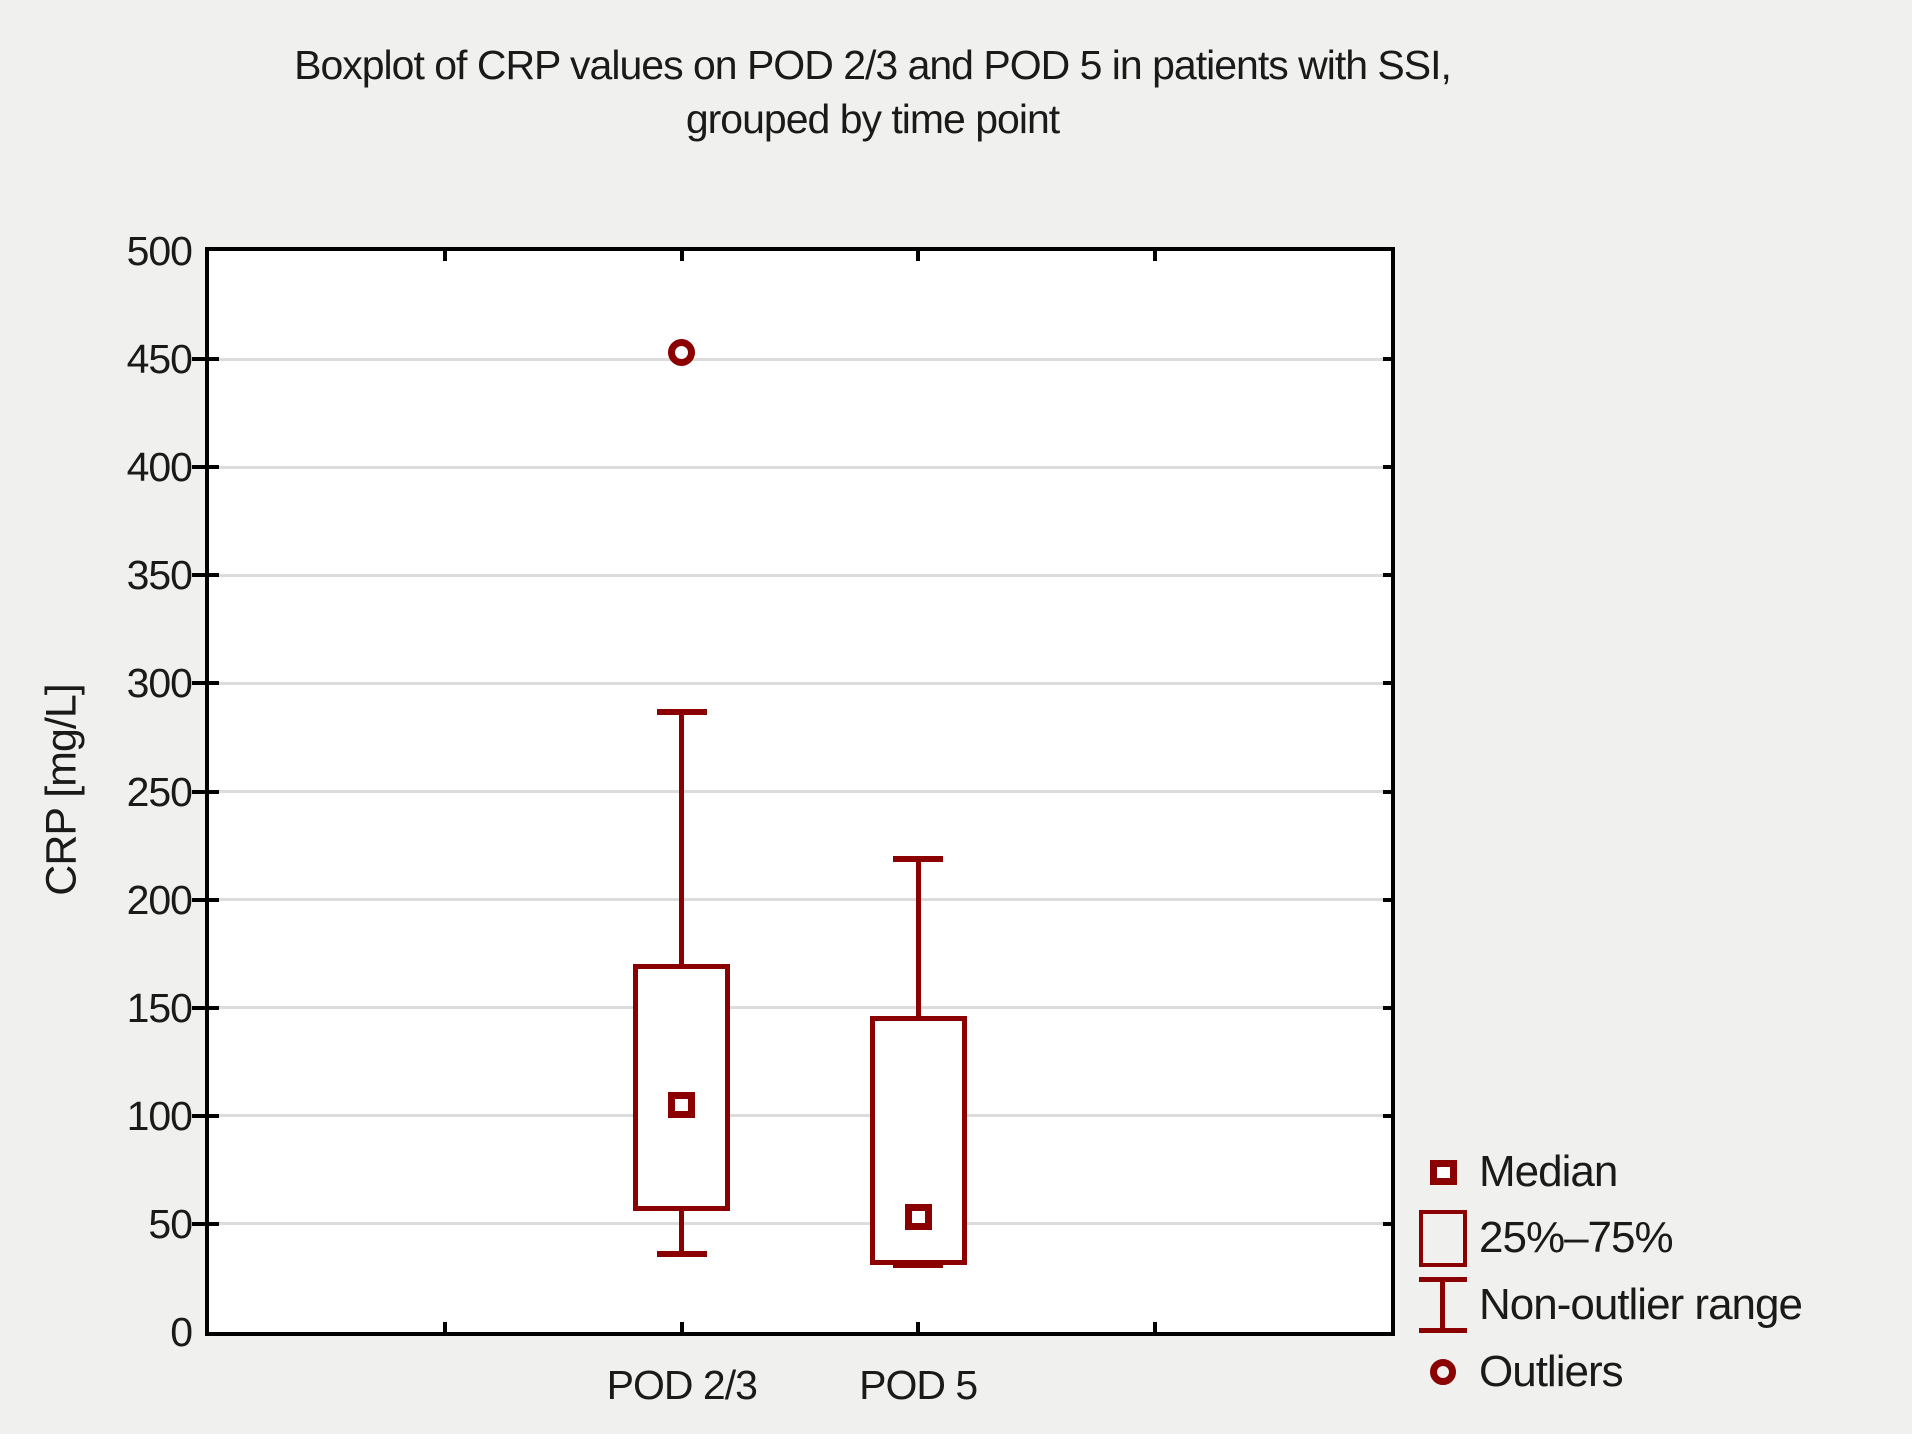 The height and width of the screenshot is (1444, 1912). I want to click on whisker-icon-bottom-cap, so click(1443, 1330).